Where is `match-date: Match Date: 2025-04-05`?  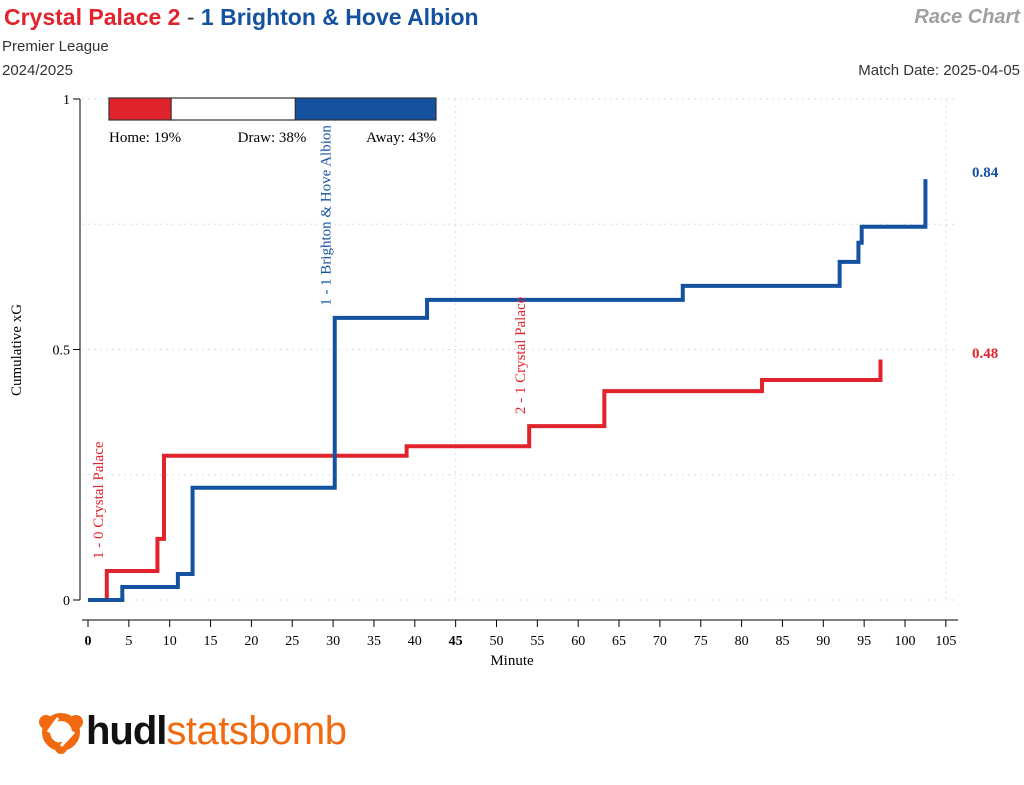
match-date: Match Date: 2025-04-05 is located at coordinates (939, 70).